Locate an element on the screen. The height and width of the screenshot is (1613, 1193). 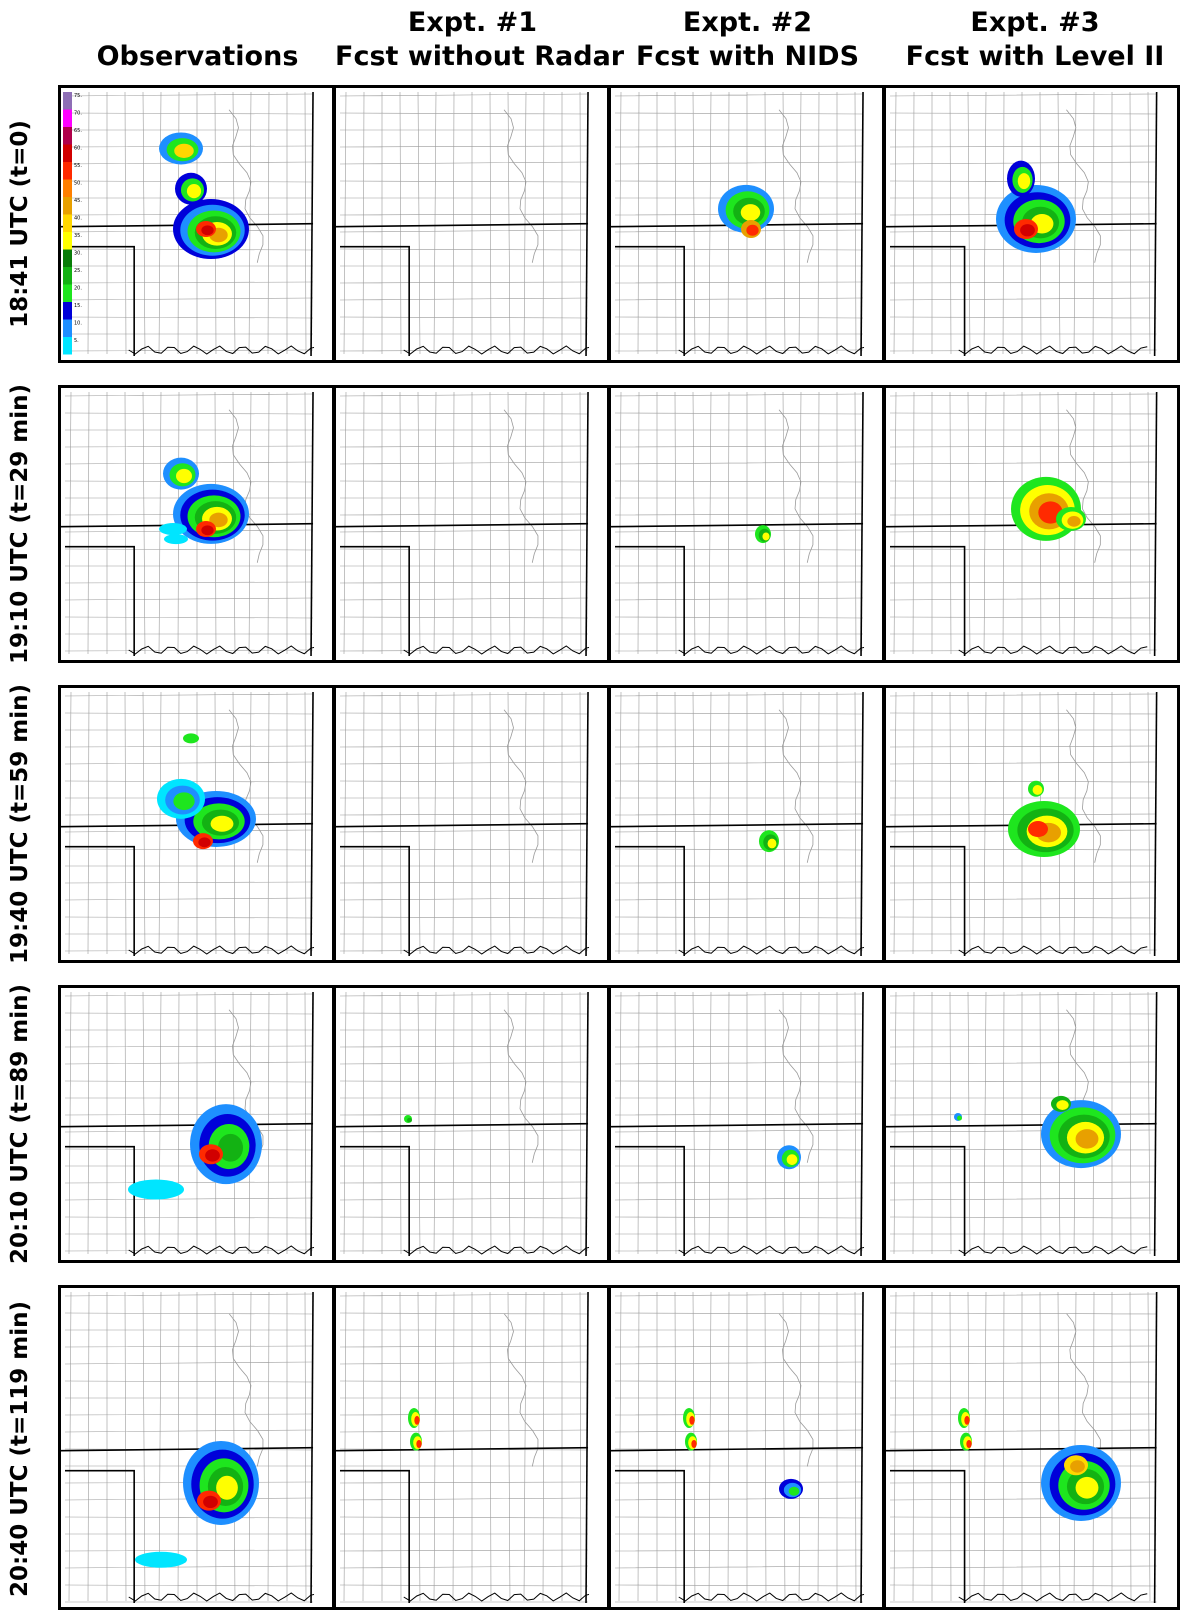
map-panel-r2-c4 is located at coordinates (1031, 524).